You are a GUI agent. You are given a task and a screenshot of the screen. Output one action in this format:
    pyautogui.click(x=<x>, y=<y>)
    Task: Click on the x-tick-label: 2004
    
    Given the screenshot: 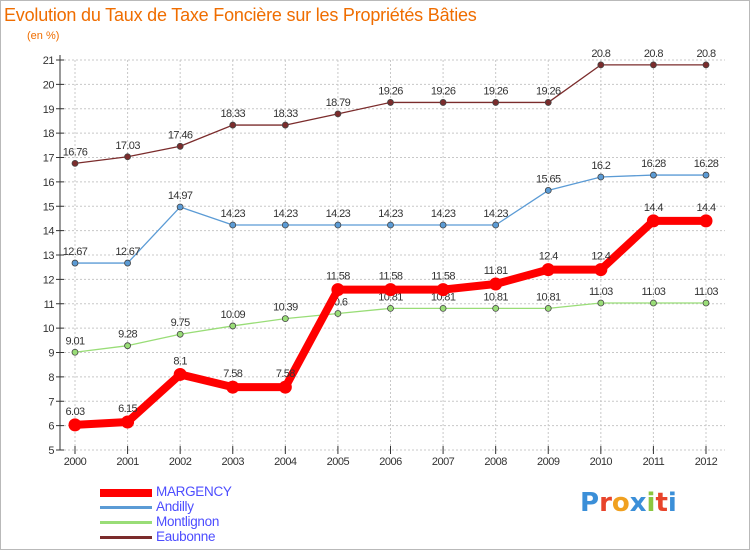 What is the action you would take?
    pyautogui.click(x=285, y=462)
    